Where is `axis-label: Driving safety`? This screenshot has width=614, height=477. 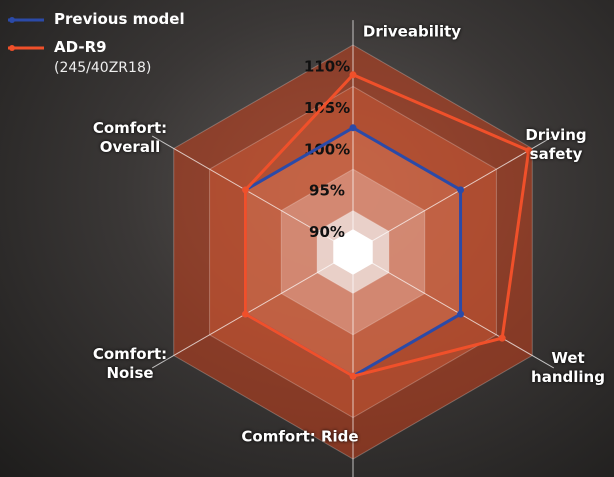
axis-label: Driving safety is located at coordinates (556, 144).